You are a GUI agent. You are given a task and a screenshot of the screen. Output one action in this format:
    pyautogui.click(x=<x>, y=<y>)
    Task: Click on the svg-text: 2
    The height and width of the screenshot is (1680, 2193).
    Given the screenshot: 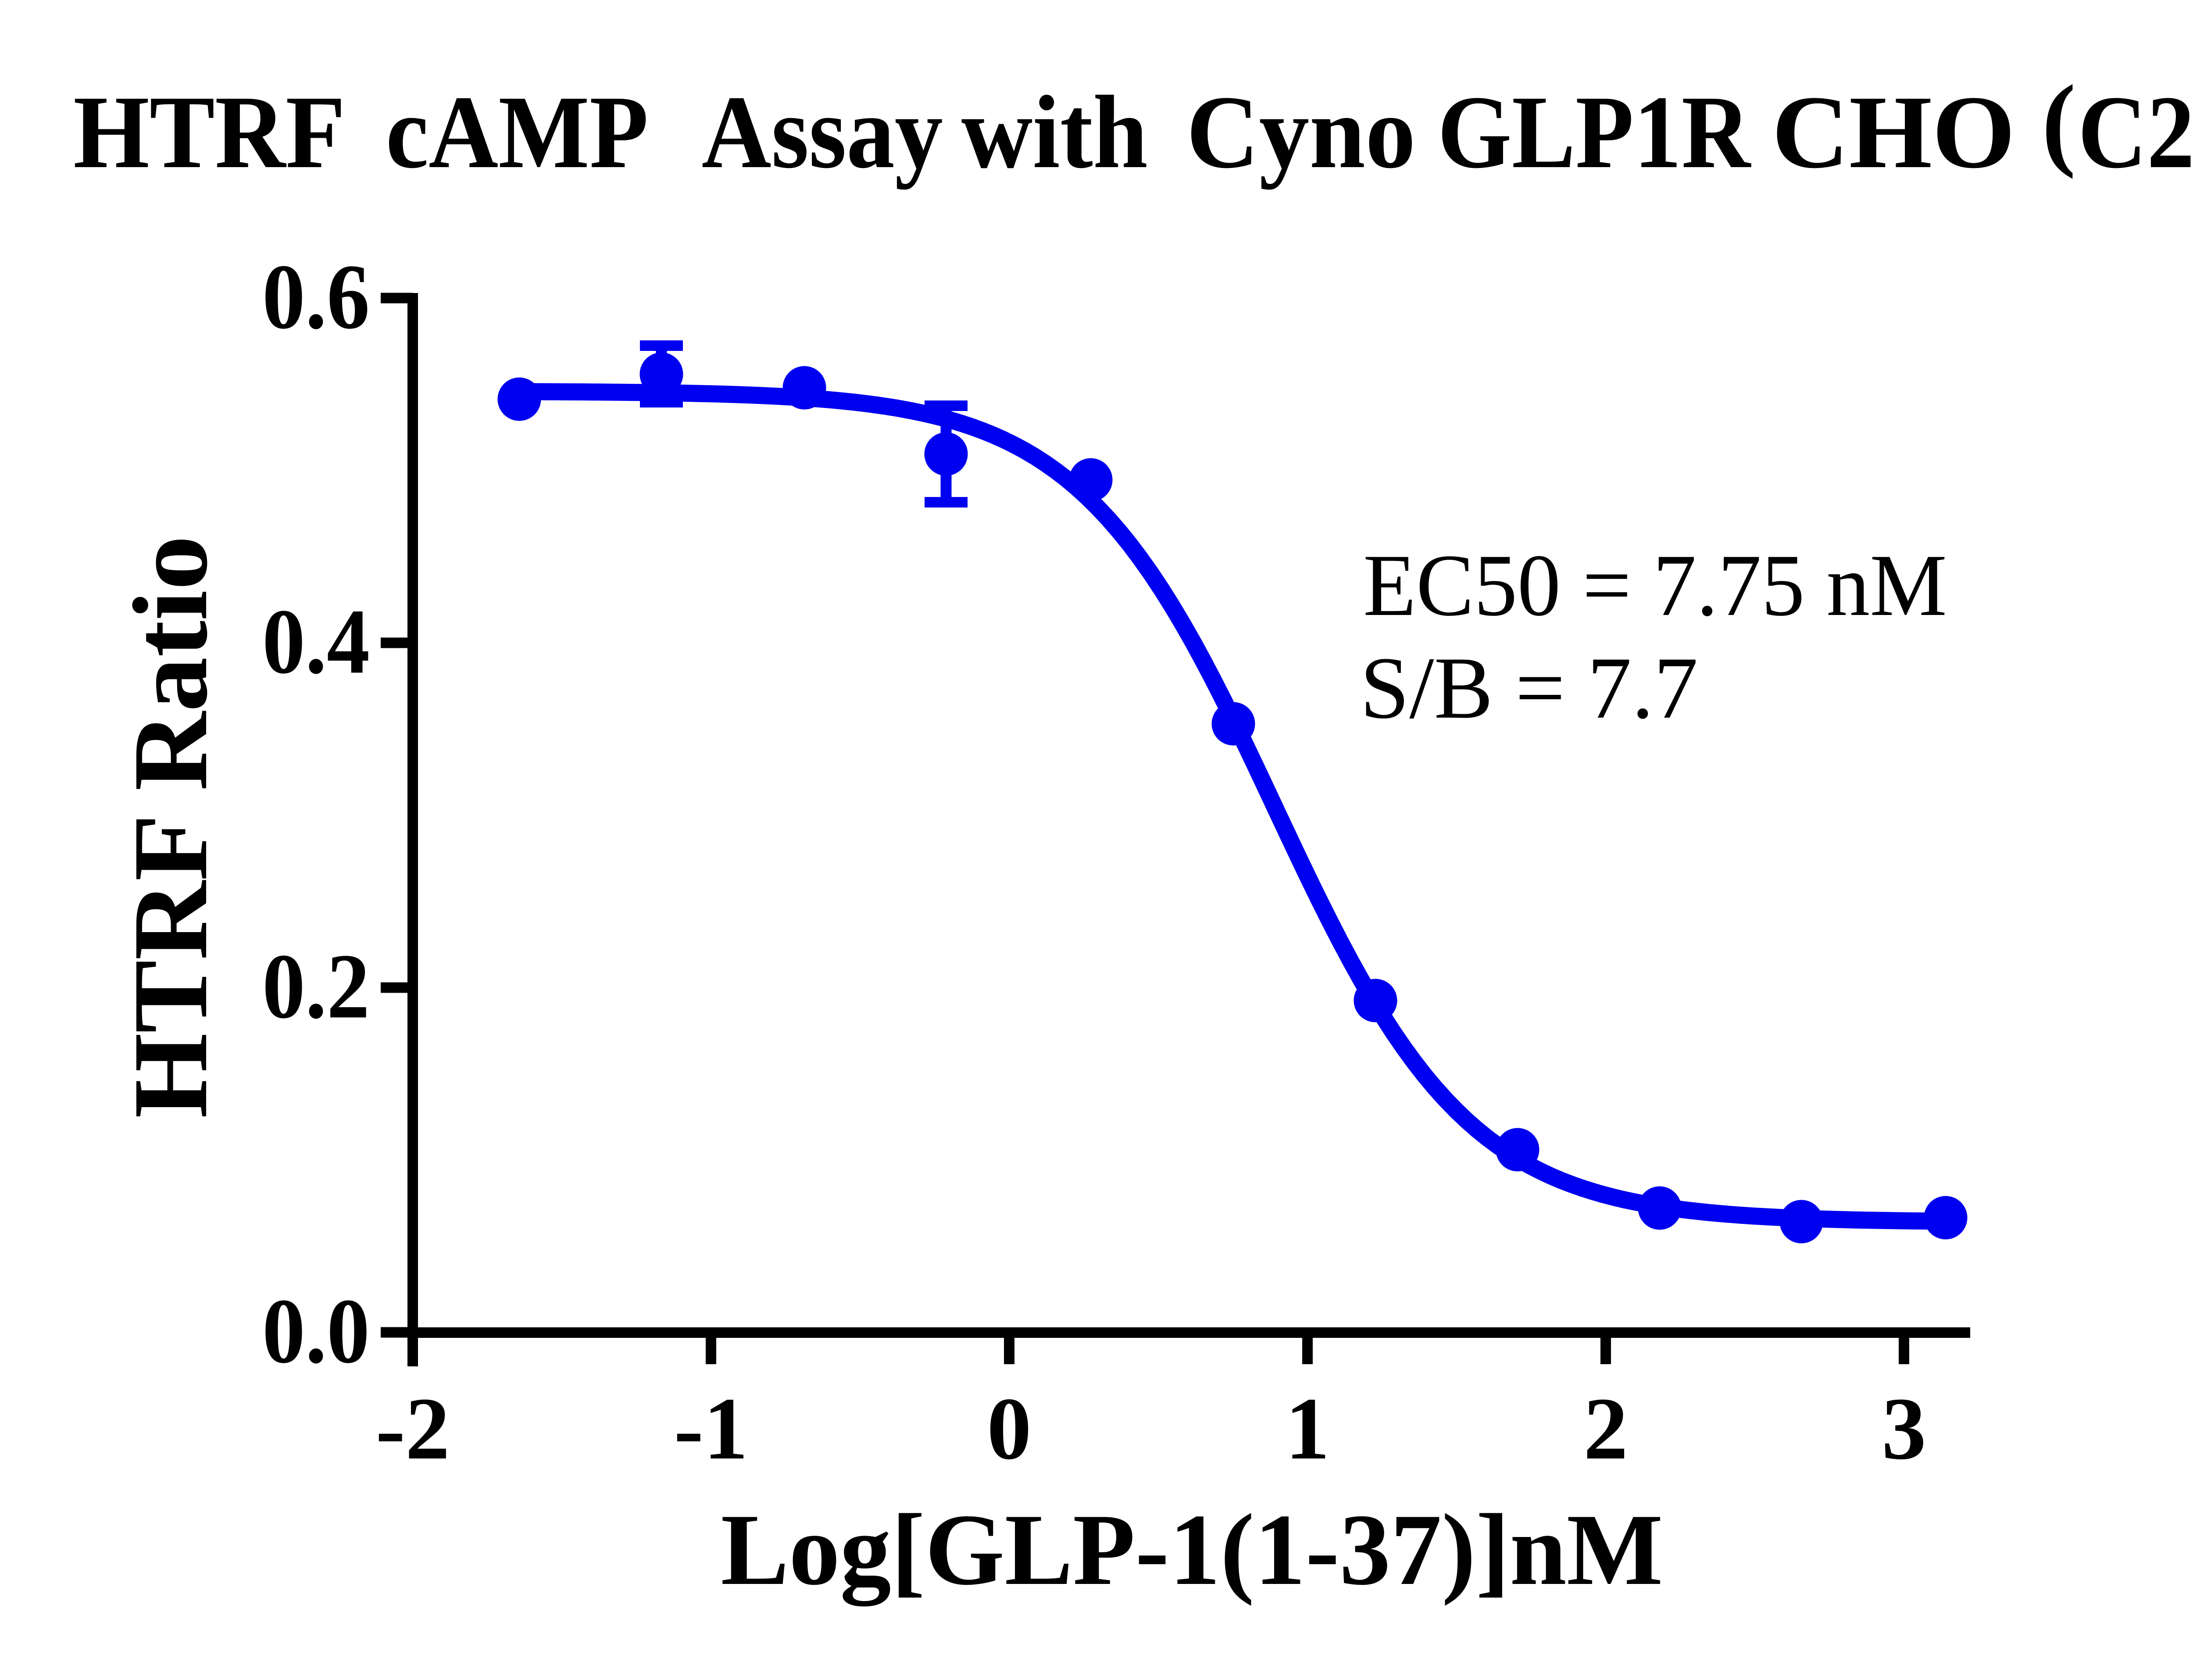 What is the action you would take?
    pyautogui.click(x=1605, y=1428)
    